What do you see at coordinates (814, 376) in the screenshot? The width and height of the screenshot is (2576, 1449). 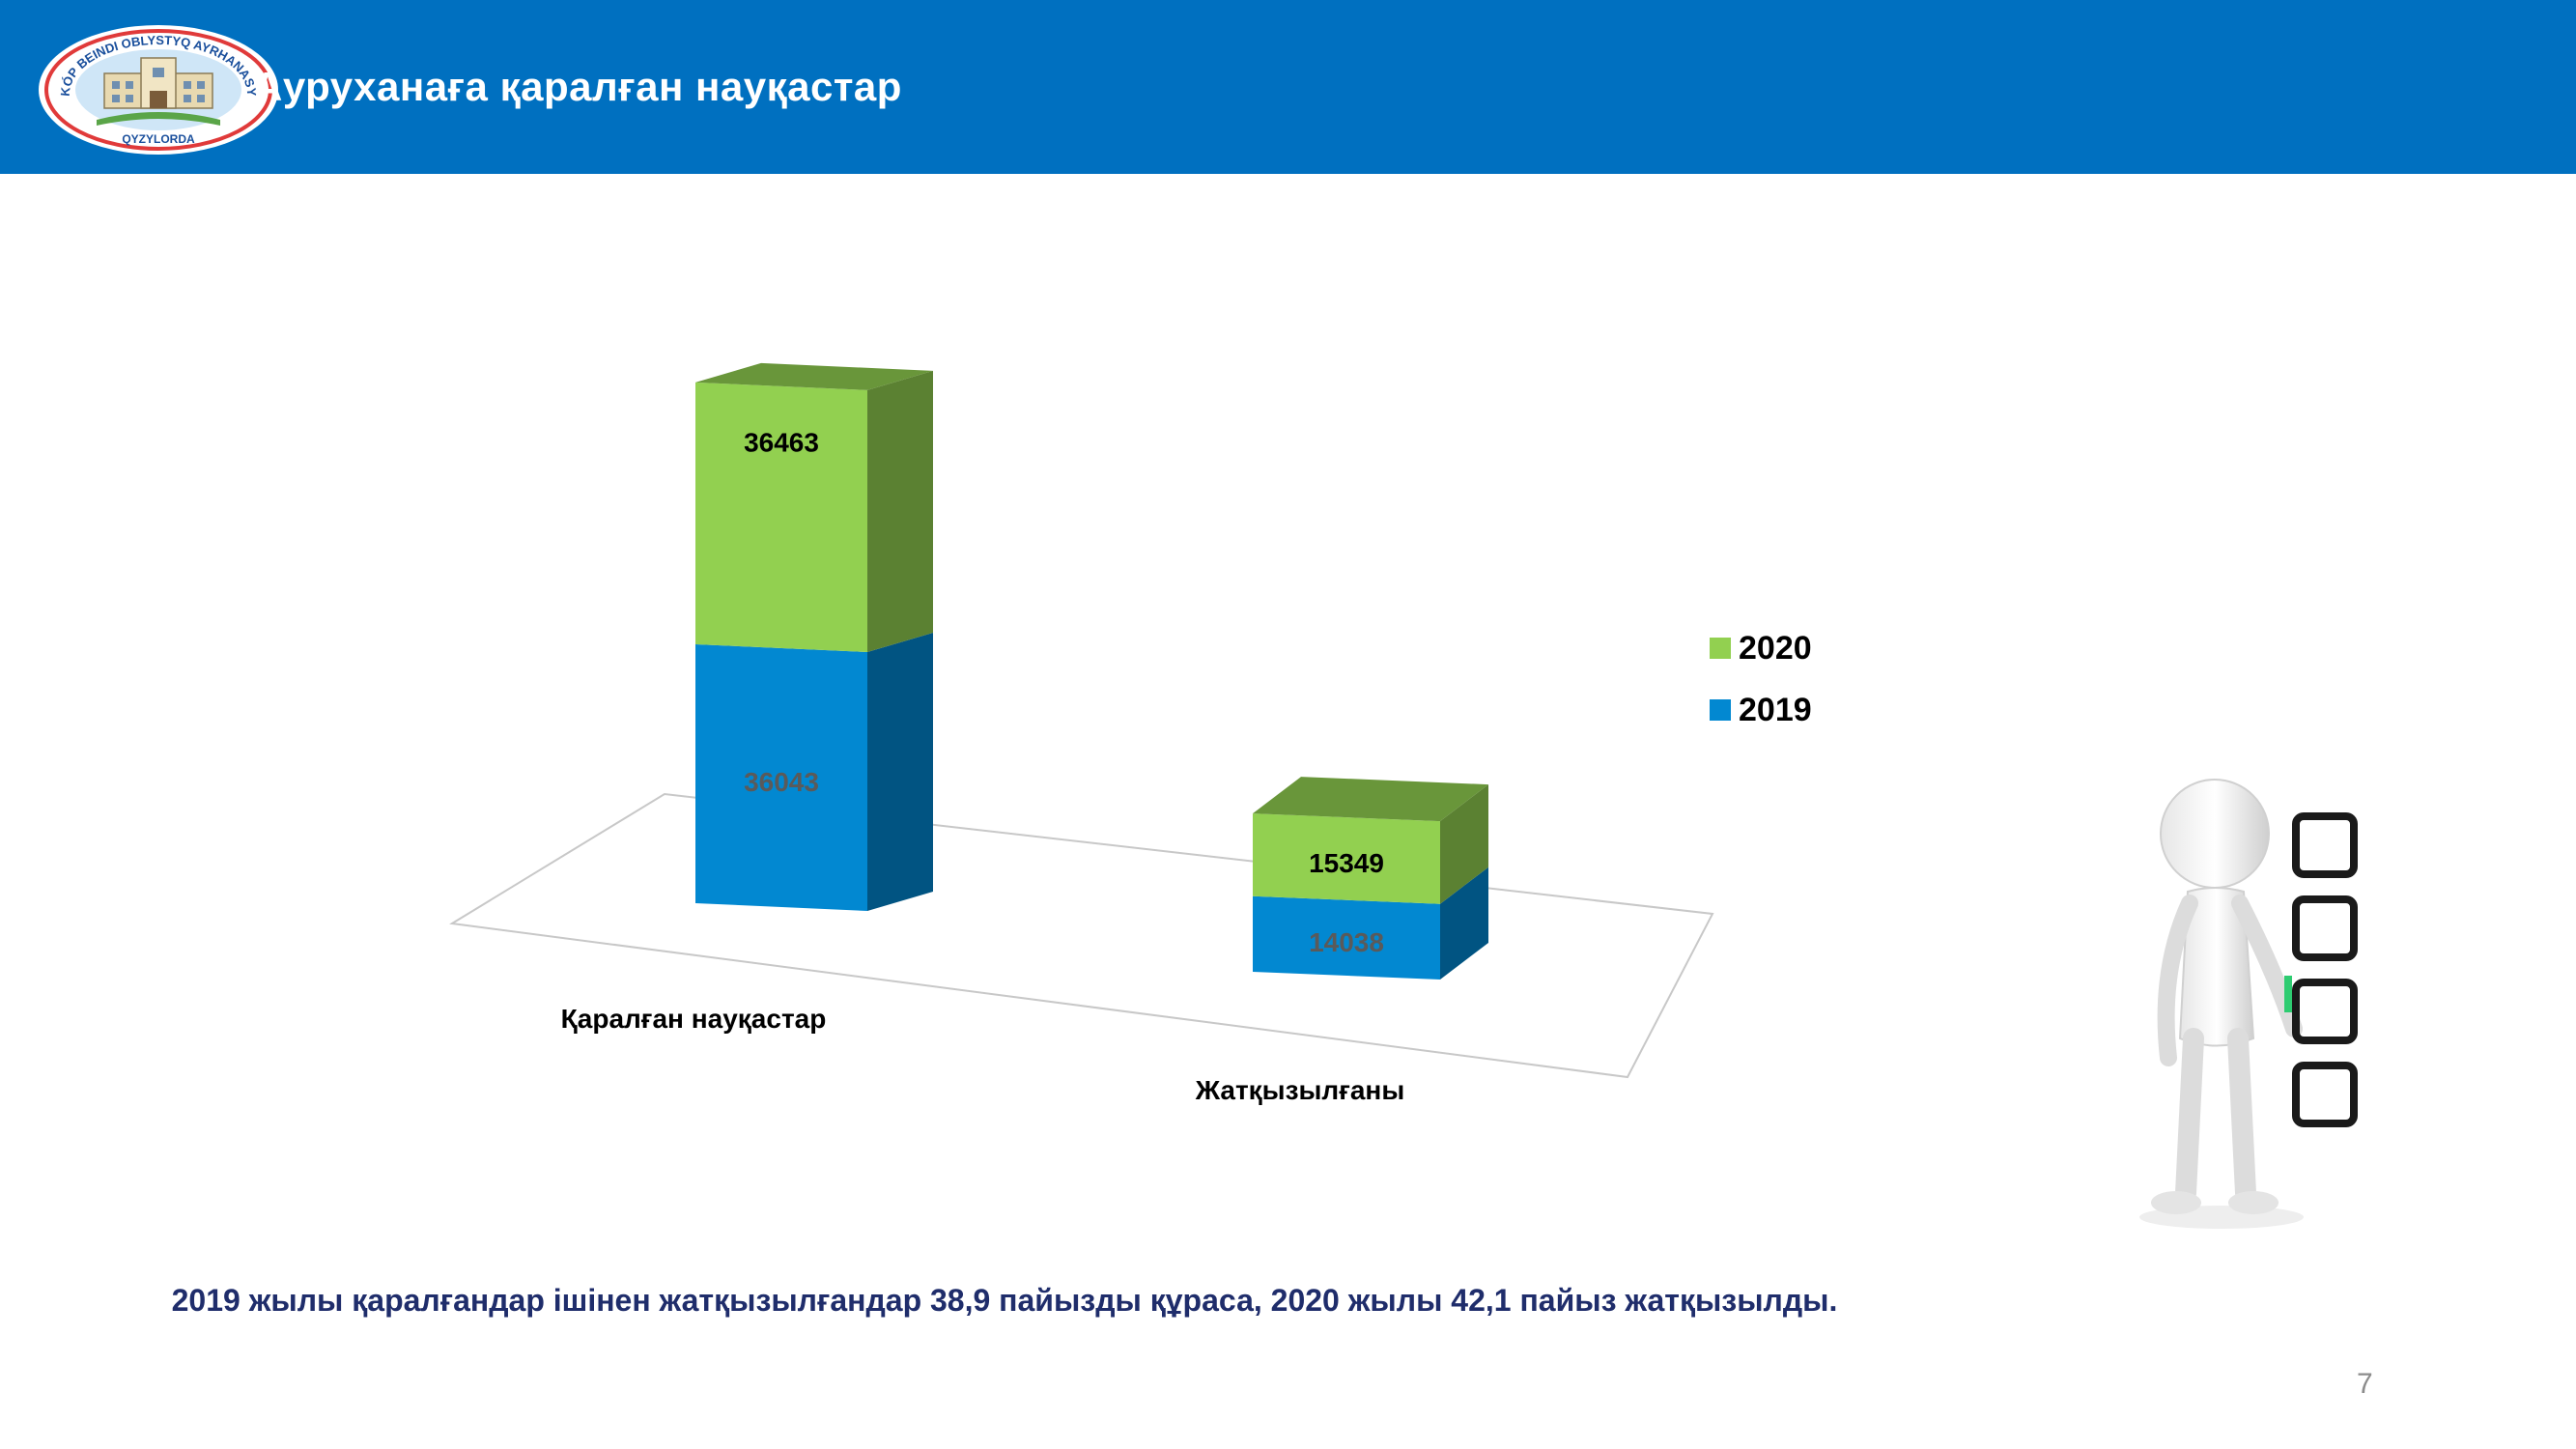 I see `bar-1-0-top` at bounding box center [814, 376].